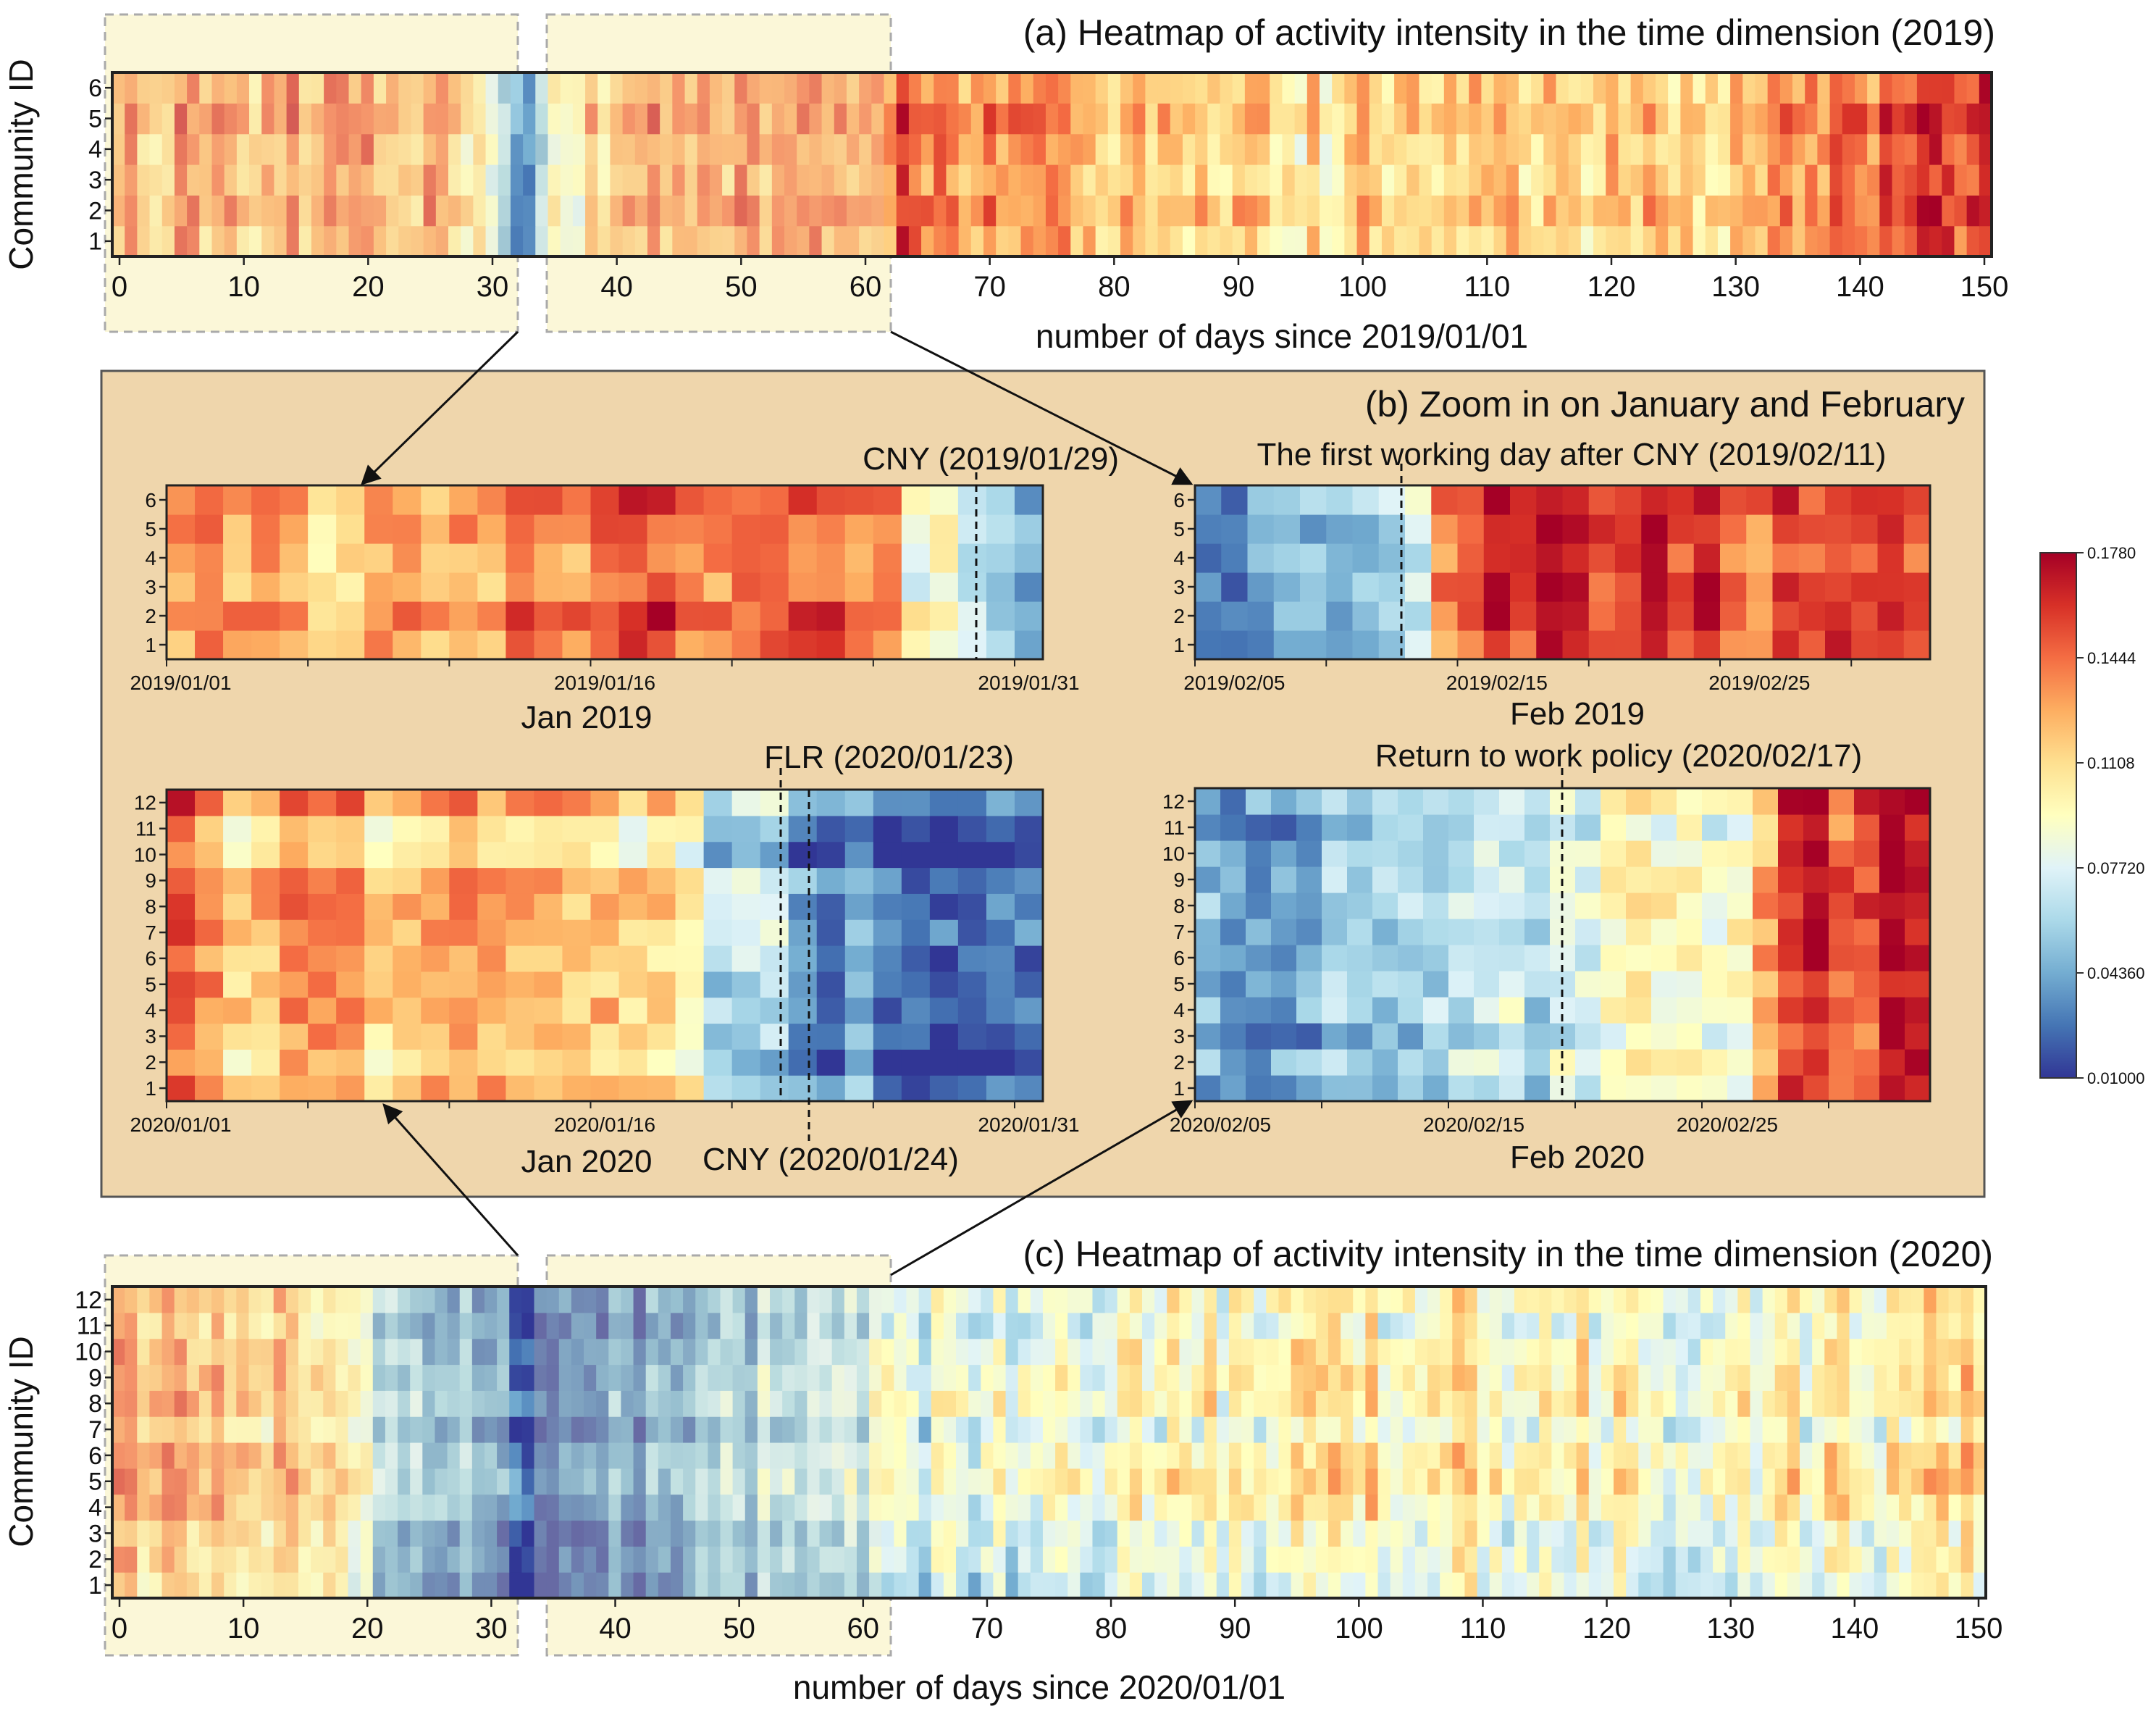  What do you see at coordinates (1179, 1088) in the screenshot?
I see `y-tick-label: 1` at bounding box center [1179, 1088].